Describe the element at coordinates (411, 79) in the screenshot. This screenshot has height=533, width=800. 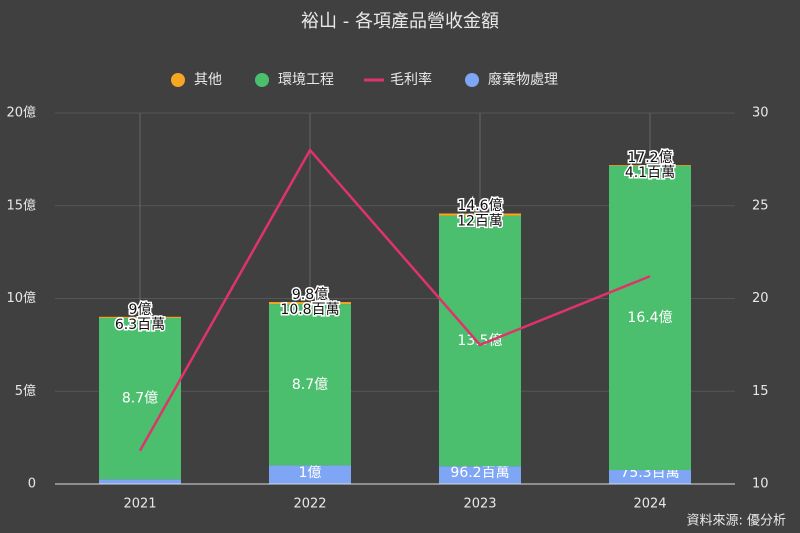
I see `legend-label: 毛利率` at that location.